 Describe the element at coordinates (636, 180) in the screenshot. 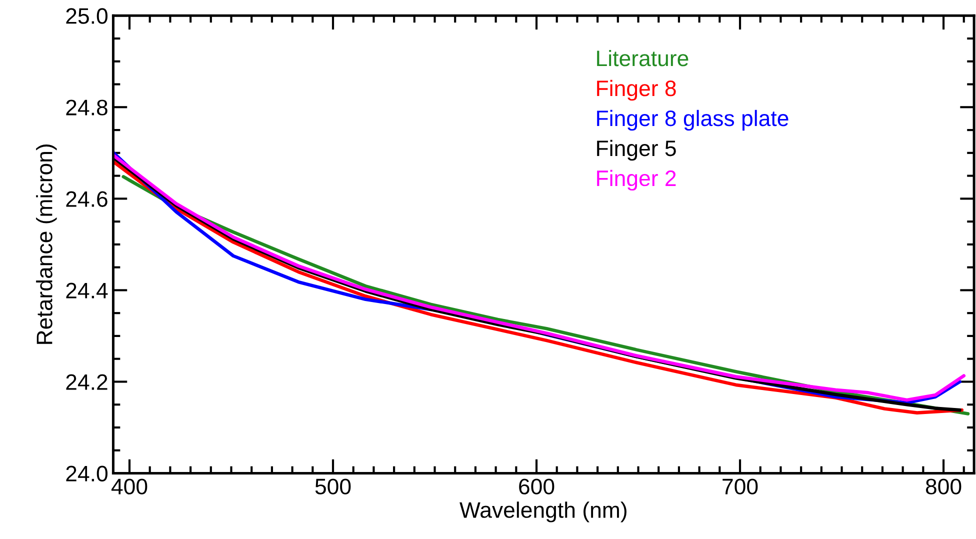

I see `text: Finger 2` at that location.